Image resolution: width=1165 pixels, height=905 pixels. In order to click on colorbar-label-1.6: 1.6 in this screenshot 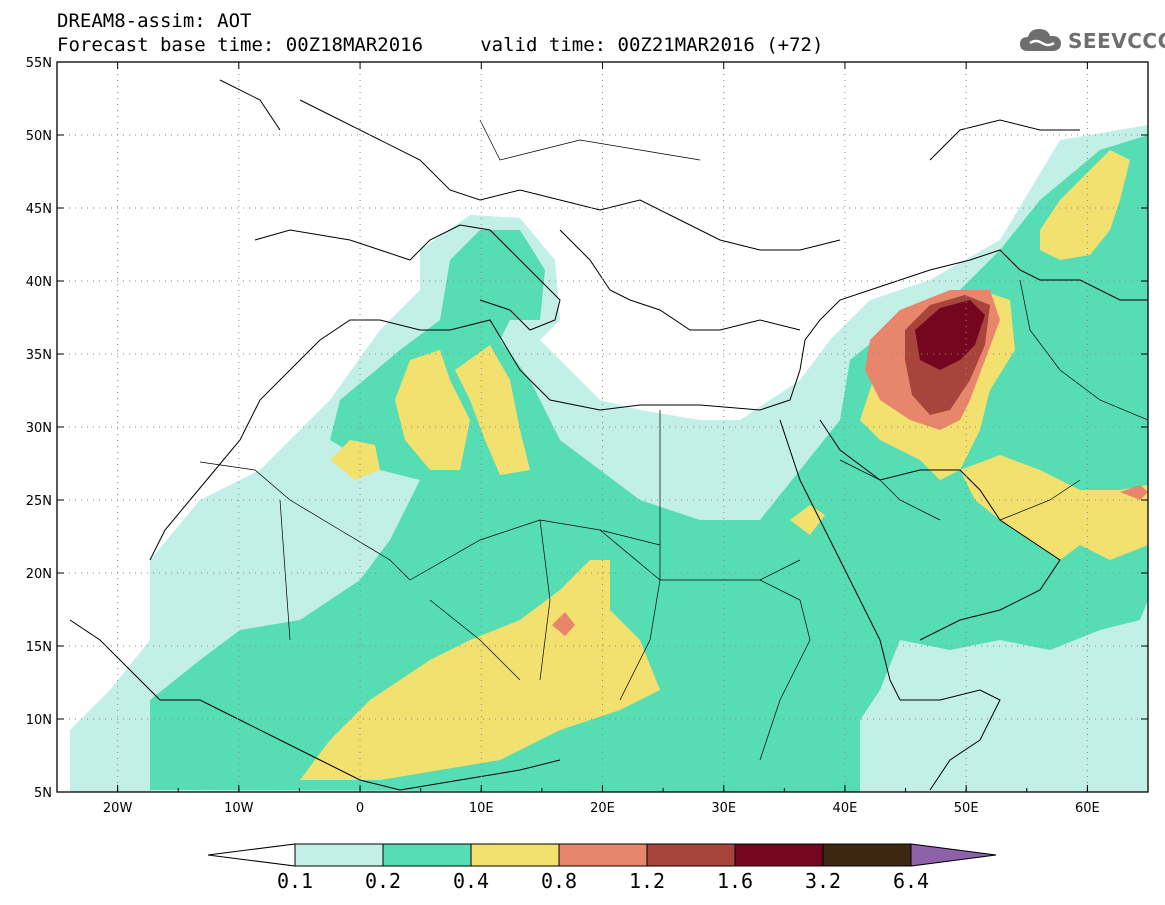, I will do `click(735, 881)`.